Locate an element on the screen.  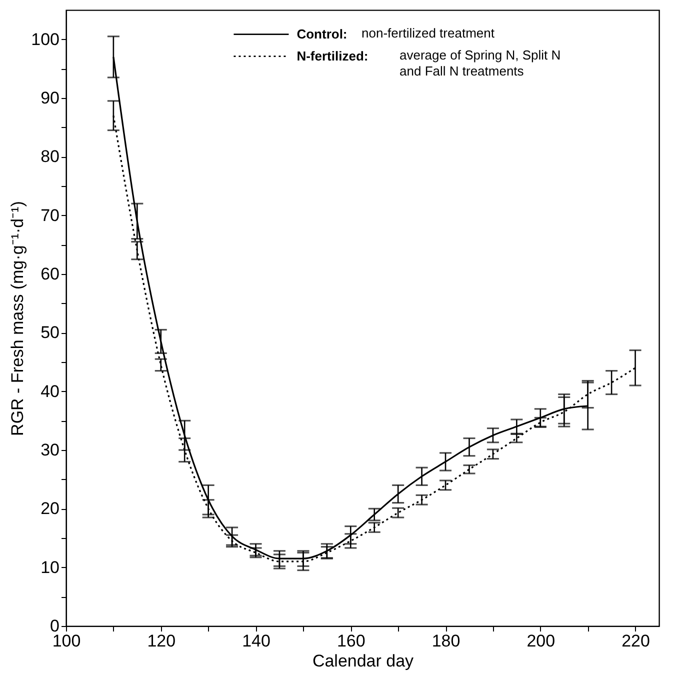
y-tick-label: 60 is located at coordinates (50, 274).